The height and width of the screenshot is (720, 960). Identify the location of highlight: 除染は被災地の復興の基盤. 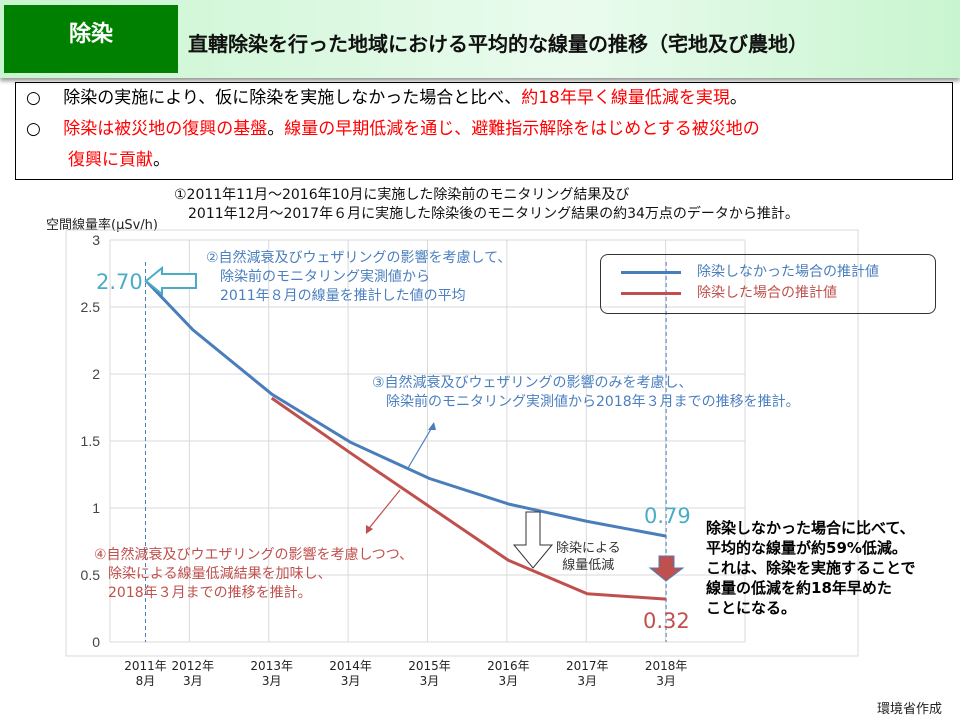
(165, 129).